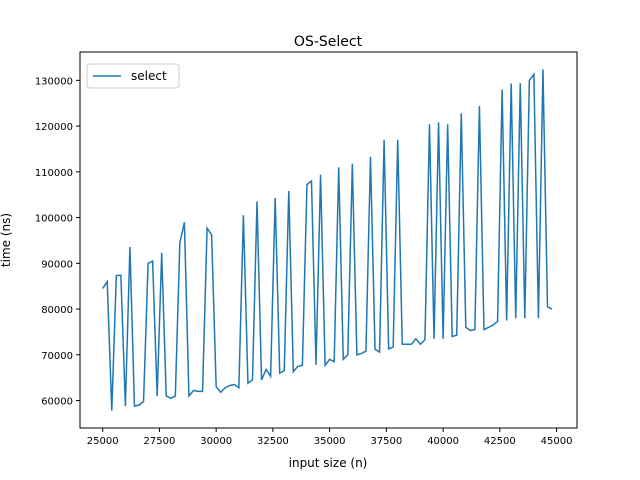 This screenshot has height=480, width=640. I want to click on y-axis-label: time (ns), so click(6, 240).